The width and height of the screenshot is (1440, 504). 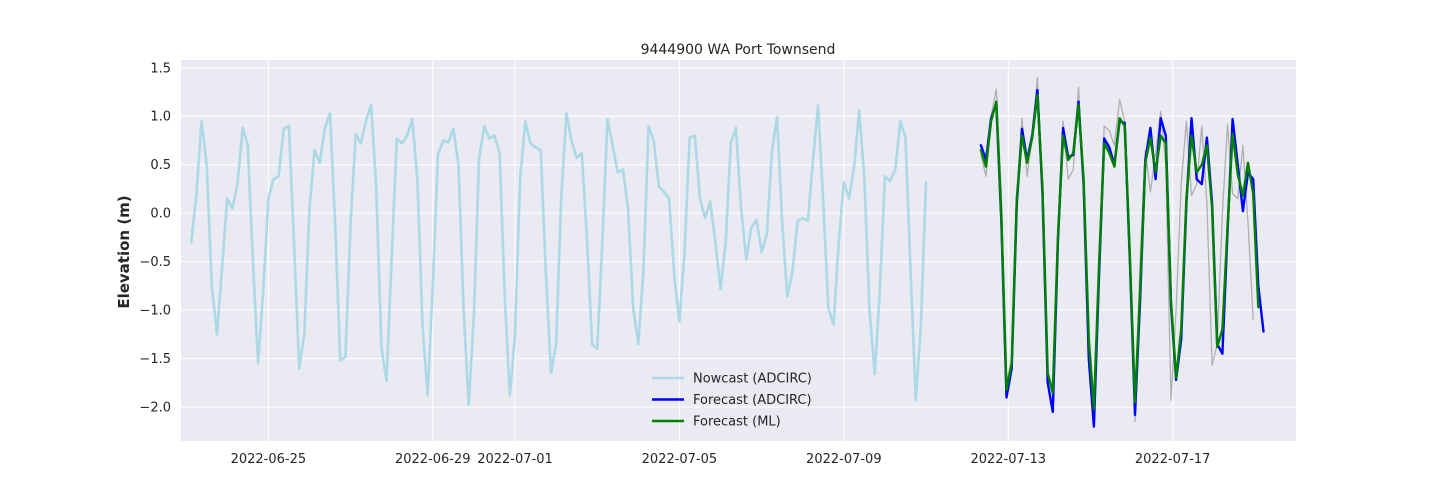 I want to click on x-tick-label: 2022-07-01, so click(x=515, y=459).